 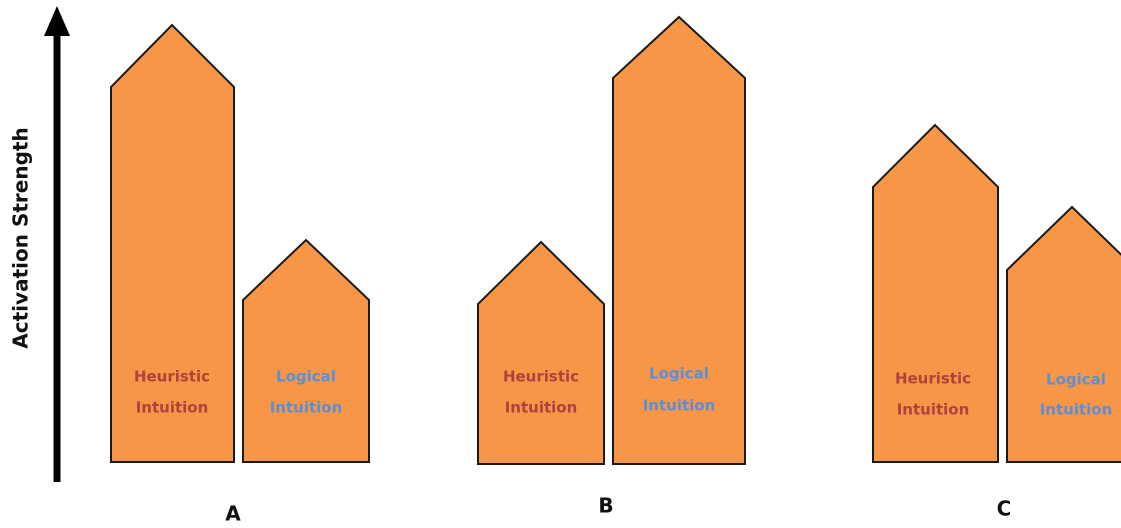 I want to click on axis-arrowhead, so click(x=57, y=21).